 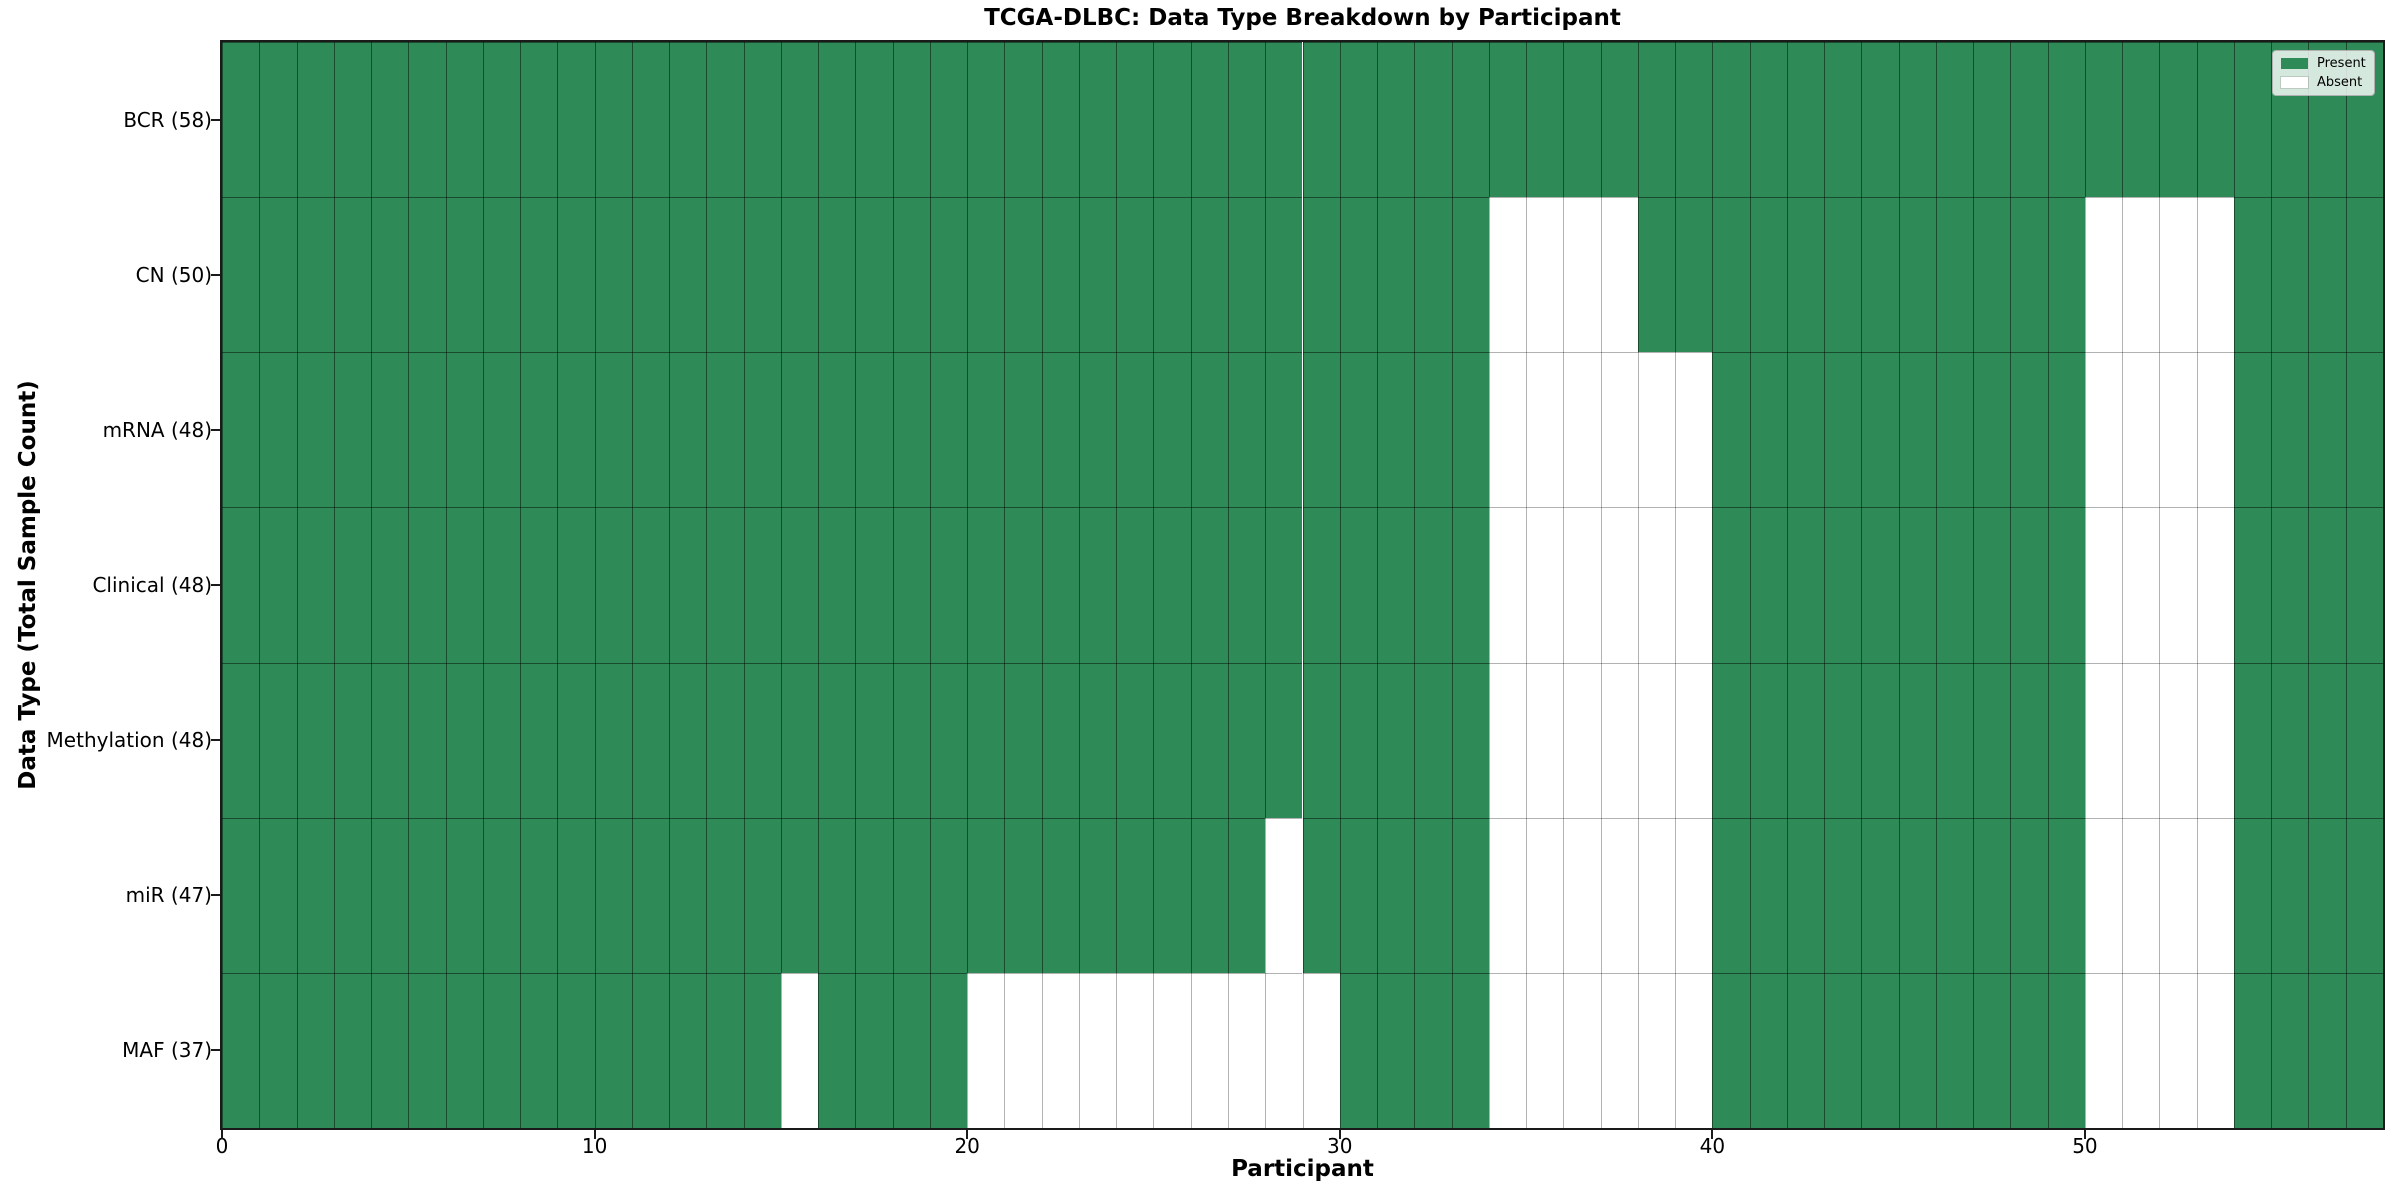 What do you see at coordinates (28, 585) in the screenshot?
I see `y-axis-label: Data Type (Total Sample Count)` at bounding box center [28, 585].